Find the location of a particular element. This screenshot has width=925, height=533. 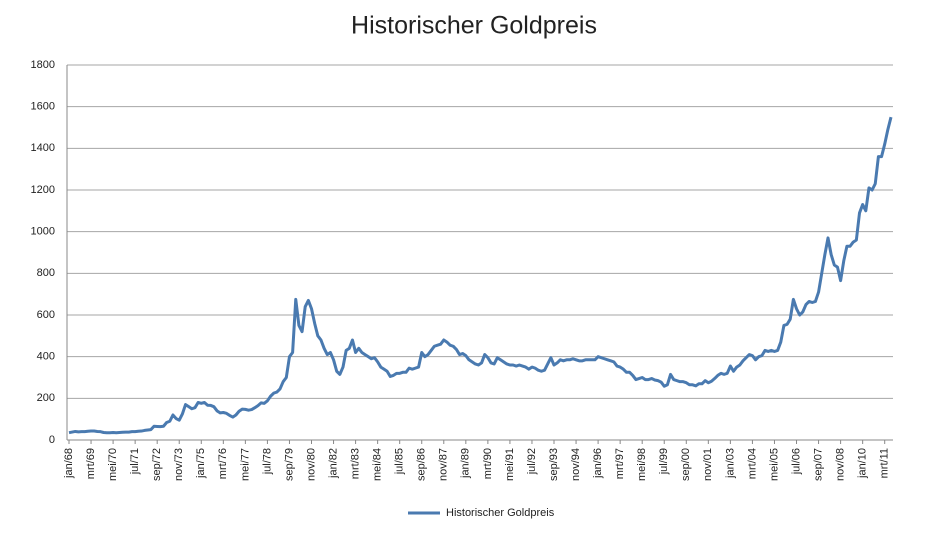

x-tick-label: mei/84 is located at coordinates (378, 464).